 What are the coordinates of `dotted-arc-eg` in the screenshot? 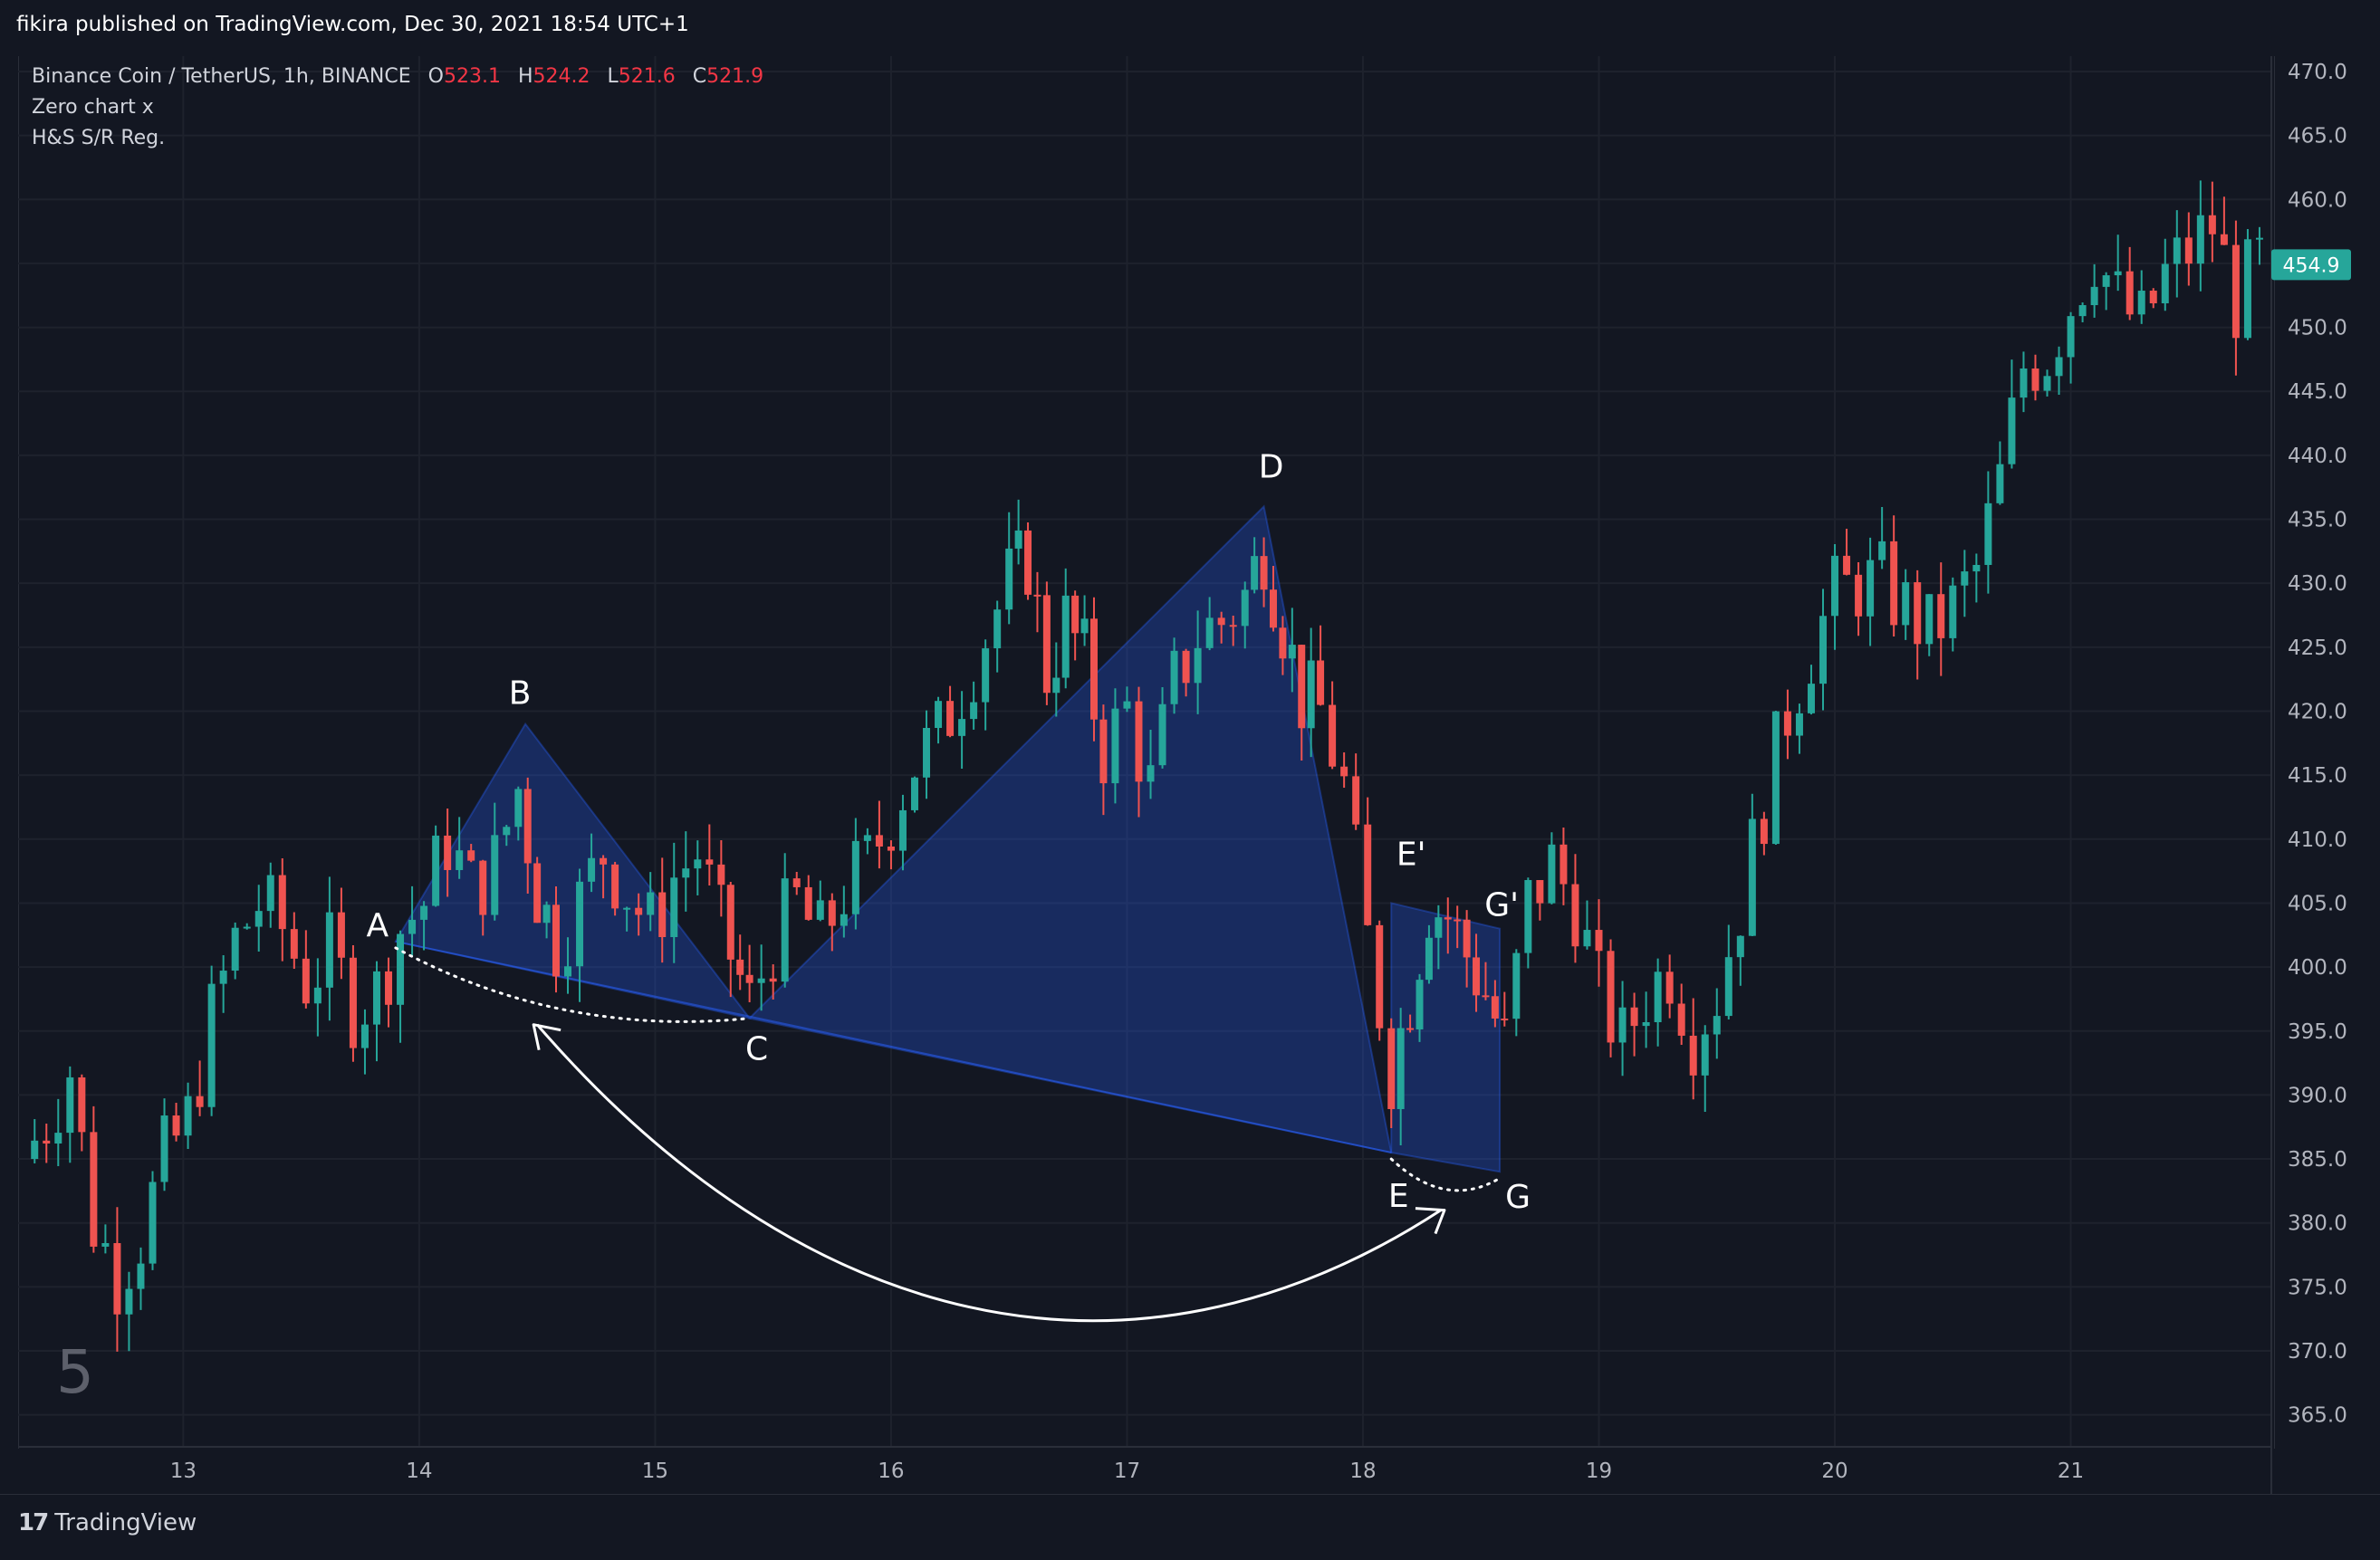 It's located at (1445, 1174).